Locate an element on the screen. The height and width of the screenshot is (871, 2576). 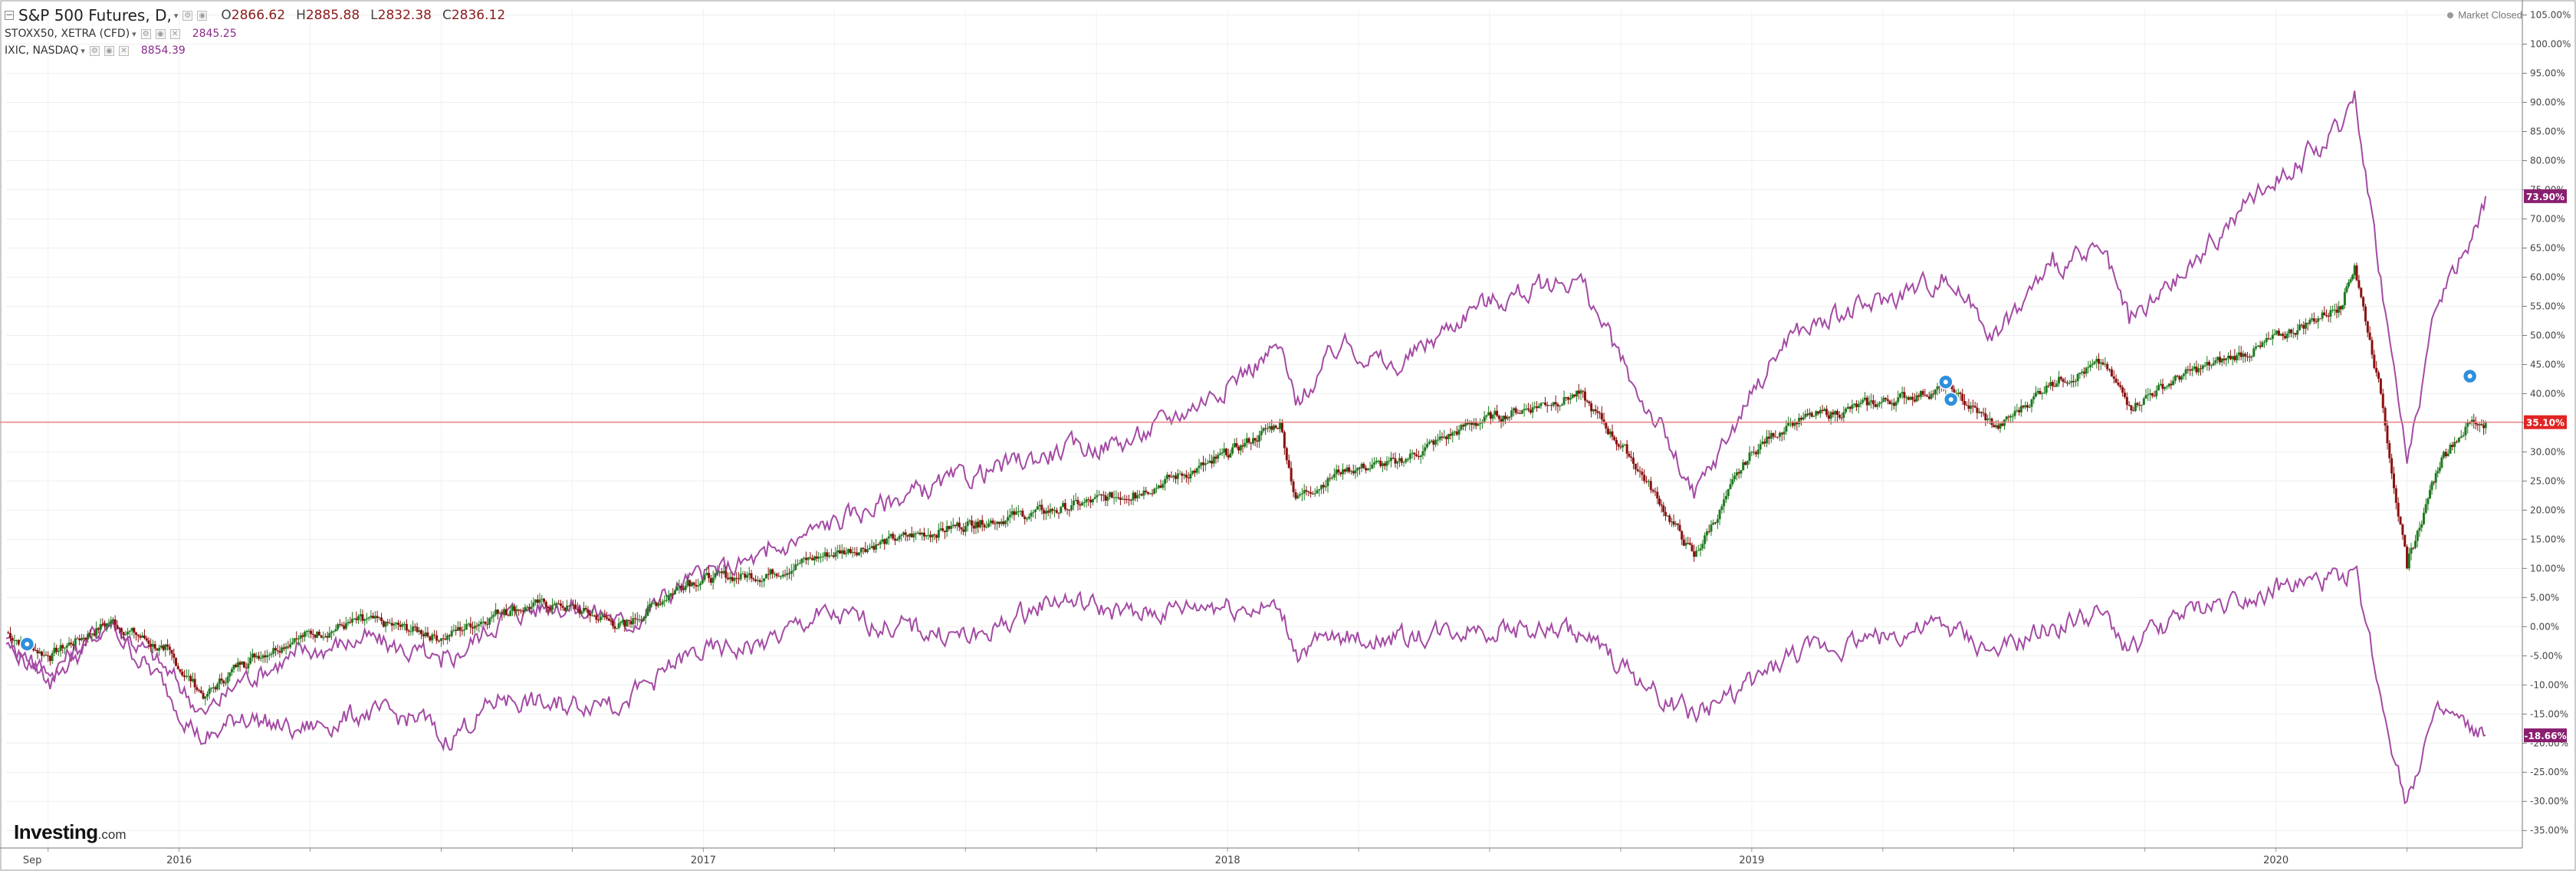
main-series-symbol: S&P 500 Futures, D, is located at coordinates (95, 15).